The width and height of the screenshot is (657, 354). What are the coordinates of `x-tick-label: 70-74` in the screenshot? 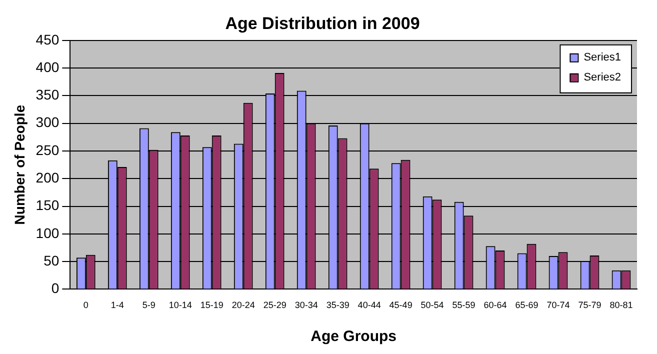 It's located at (558, 305).